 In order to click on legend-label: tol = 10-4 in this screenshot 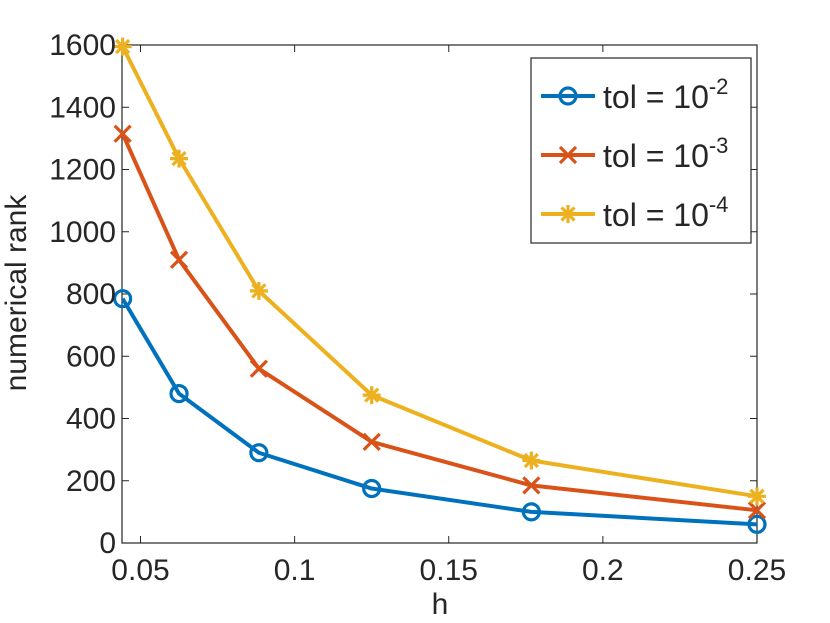, I will do `click(665, 212)`.